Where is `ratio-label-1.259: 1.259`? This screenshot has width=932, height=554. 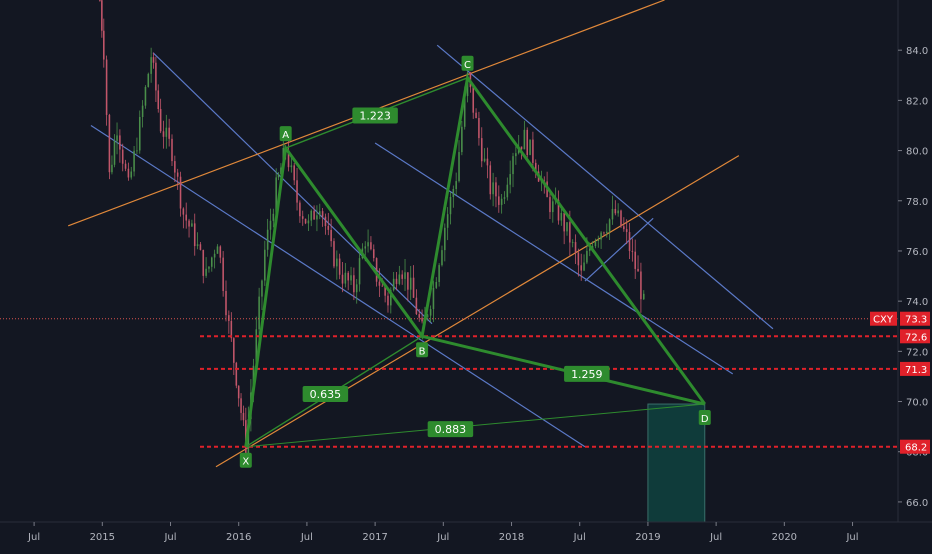
ratio-label-1.259: 1.259 is located at coordinates (587, 374).